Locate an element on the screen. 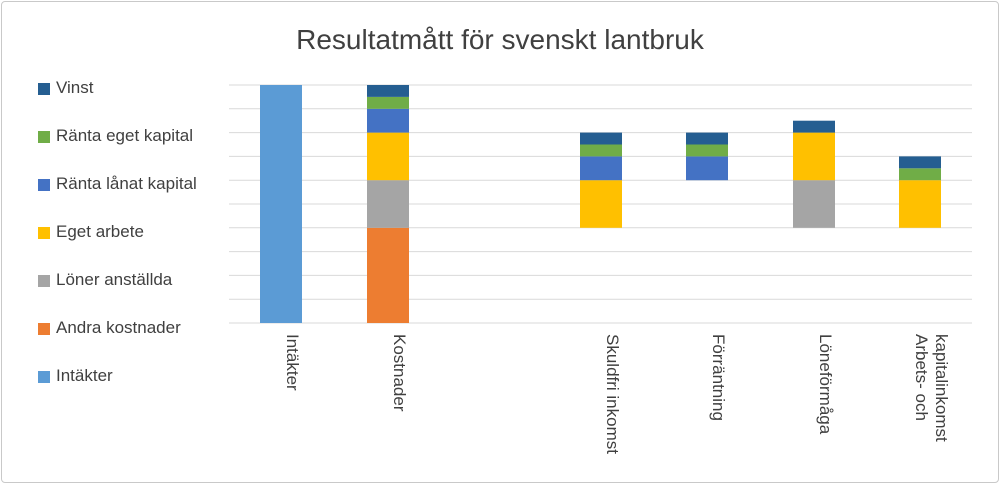 Image resolution: width=1000 pixels, height=484 pixels. bar-segment-andra-kostnader is located at coordinates (388, 275).